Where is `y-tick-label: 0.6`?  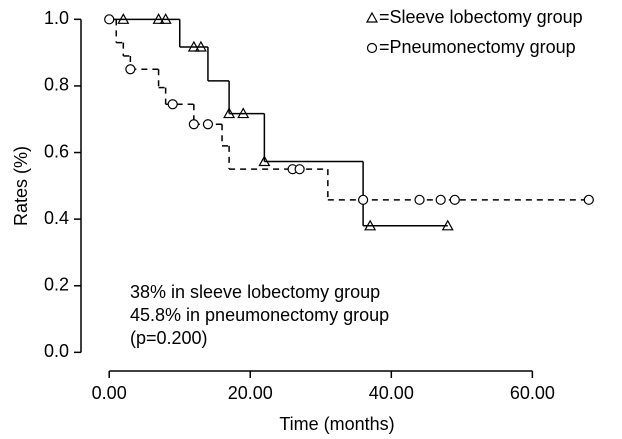 y-tick-label: 0.6 is located at coordinates (56, 151).